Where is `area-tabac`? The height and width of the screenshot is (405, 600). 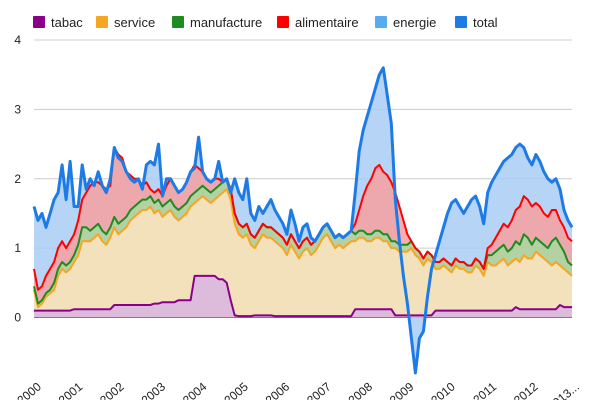 area-tabac is located at coordinates (303, 296).